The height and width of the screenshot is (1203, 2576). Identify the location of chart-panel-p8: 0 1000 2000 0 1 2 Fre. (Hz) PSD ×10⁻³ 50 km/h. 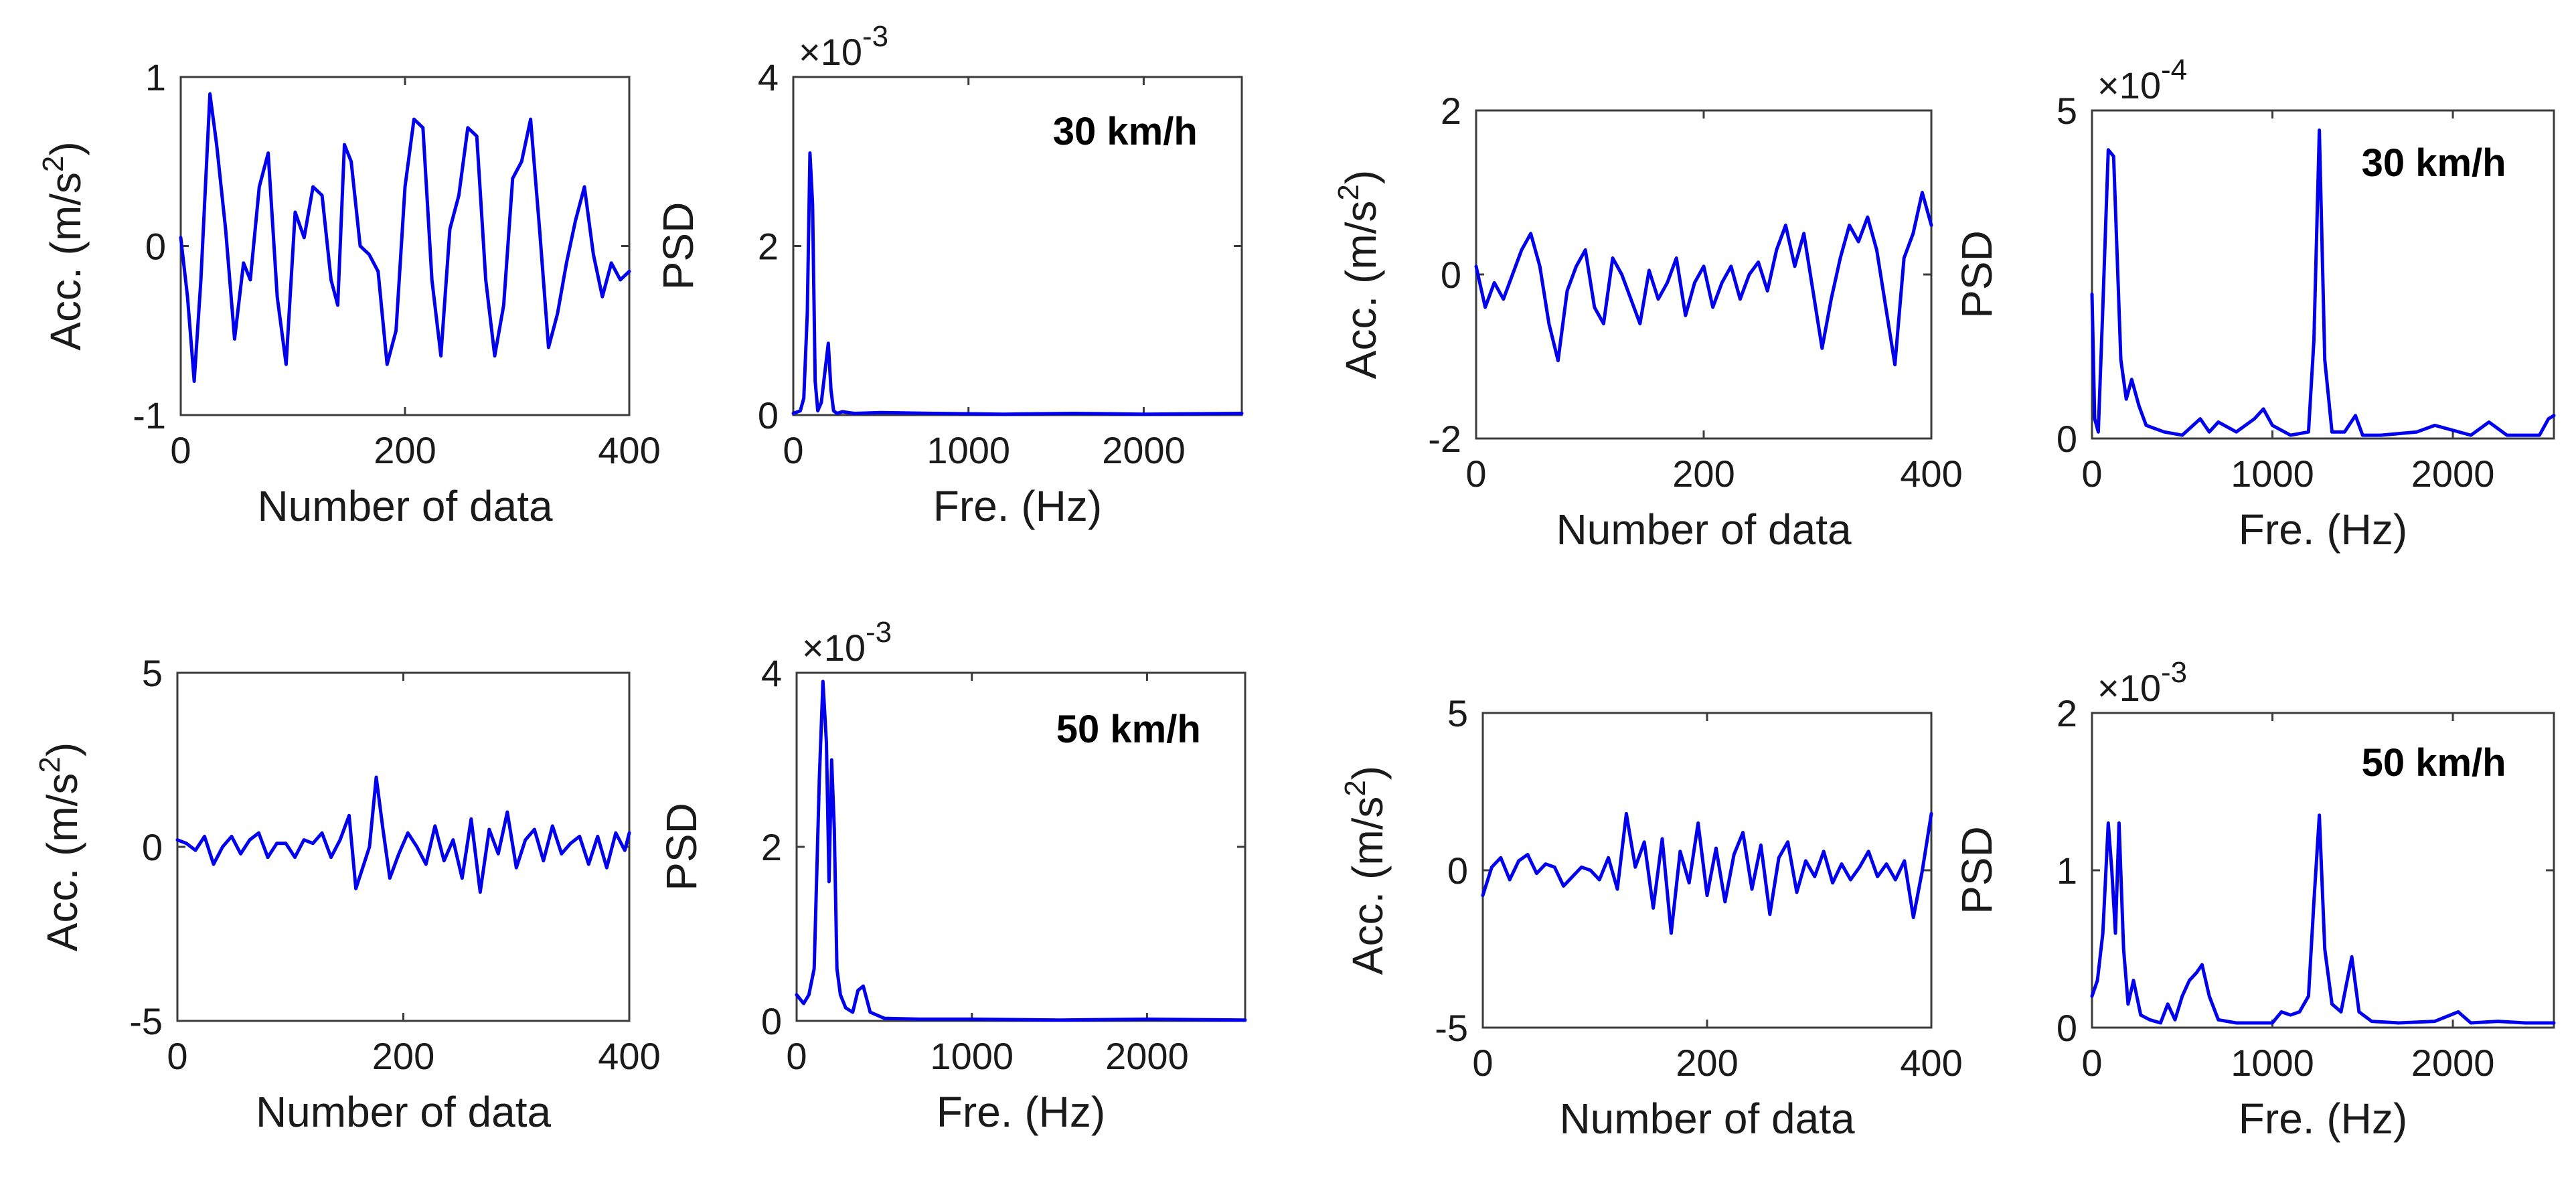
(2255, 899).